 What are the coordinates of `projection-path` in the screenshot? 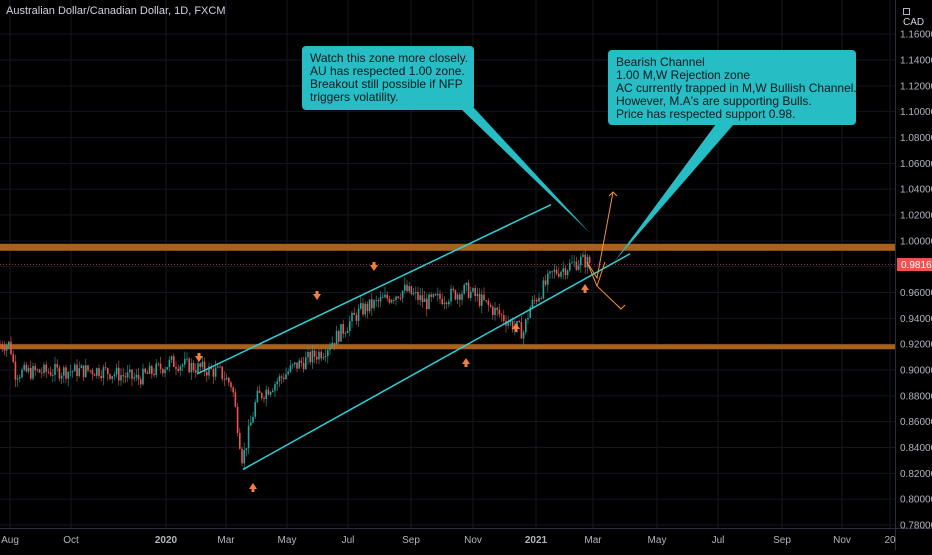 It's located at (601, 274).